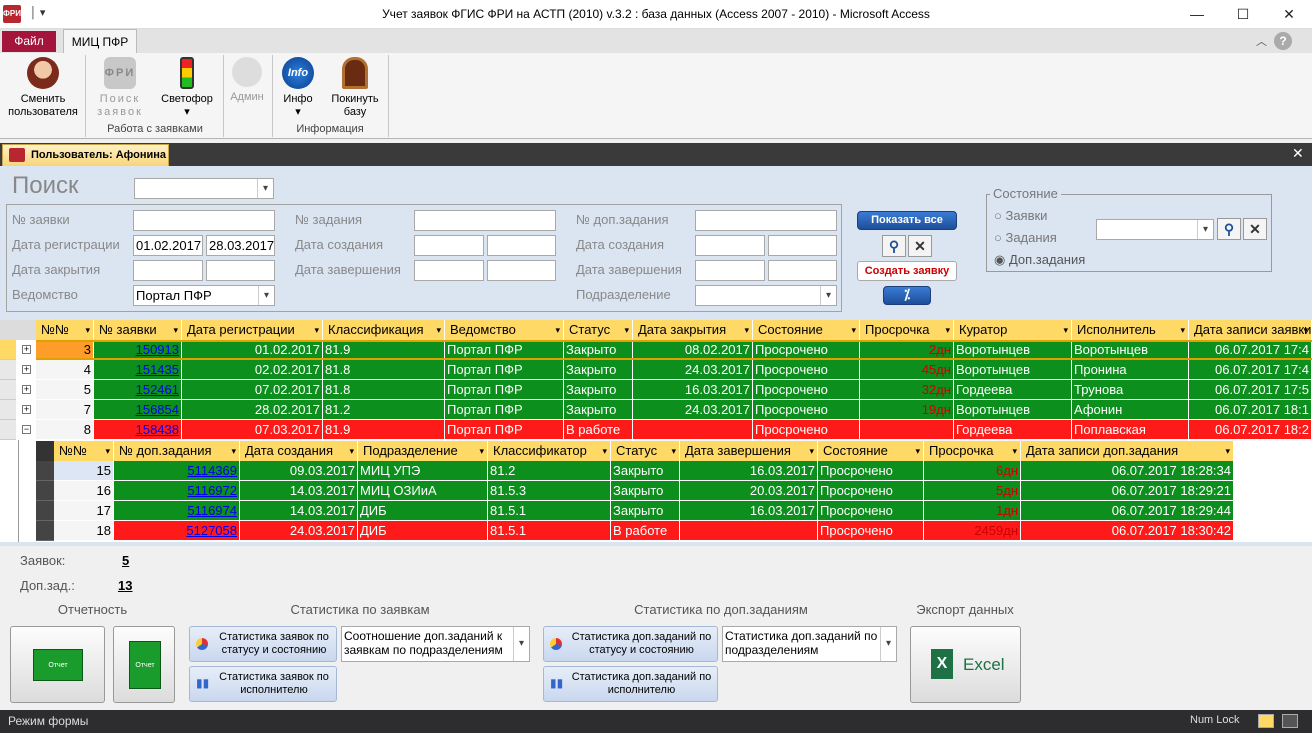  Describe the element at coordinates (240, 245) in the screenshot. I see `reg-date-to-input: 28.03.2017` at that location.